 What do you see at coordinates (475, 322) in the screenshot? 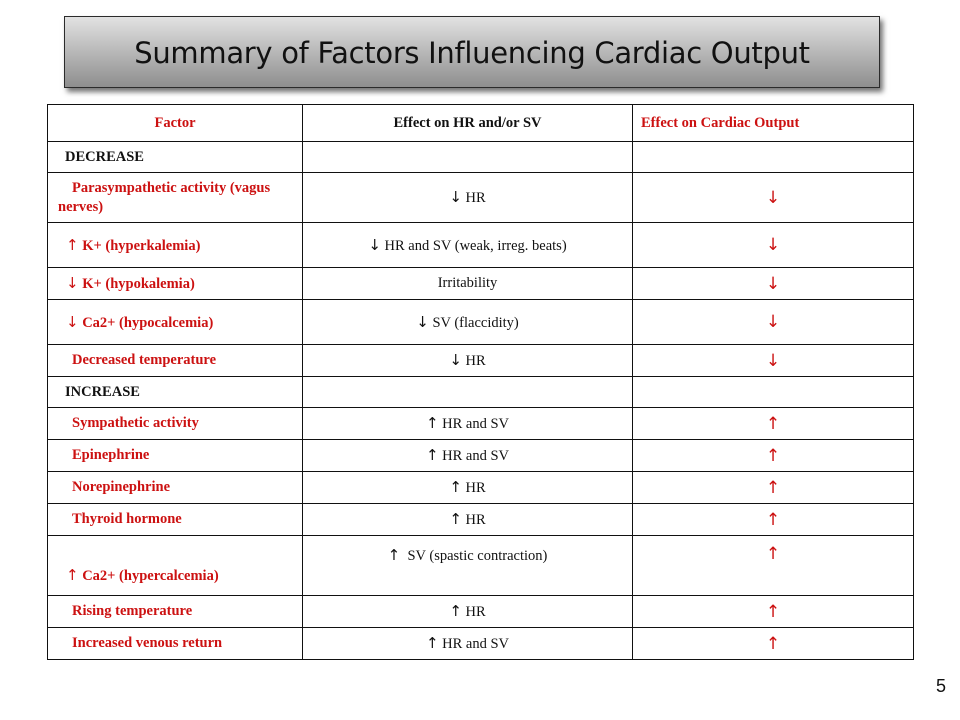
I see `effect-text: SV (flaccidity)` at bounding box center [475, 322].